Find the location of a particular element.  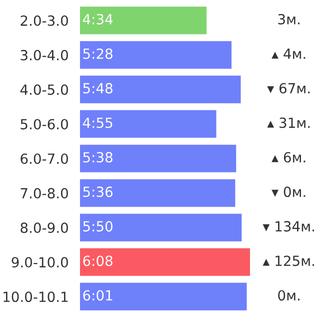

y-tick-label: 10.0-10.1 is located at coordinates (36, 297).